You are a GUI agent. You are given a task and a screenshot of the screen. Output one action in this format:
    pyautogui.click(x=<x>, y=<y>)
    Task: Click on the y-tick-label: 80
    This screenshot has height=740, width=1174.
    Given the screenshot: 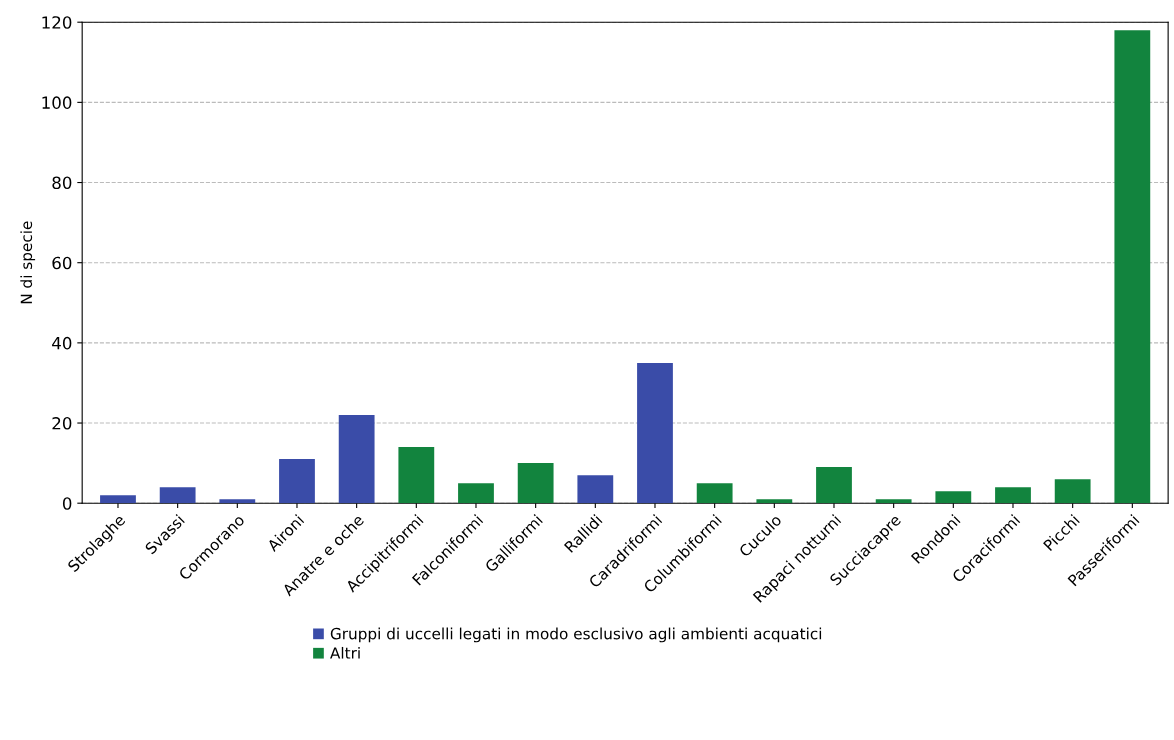 What is the action you would take?
    pyautogui.click(x=62, y=183)
    